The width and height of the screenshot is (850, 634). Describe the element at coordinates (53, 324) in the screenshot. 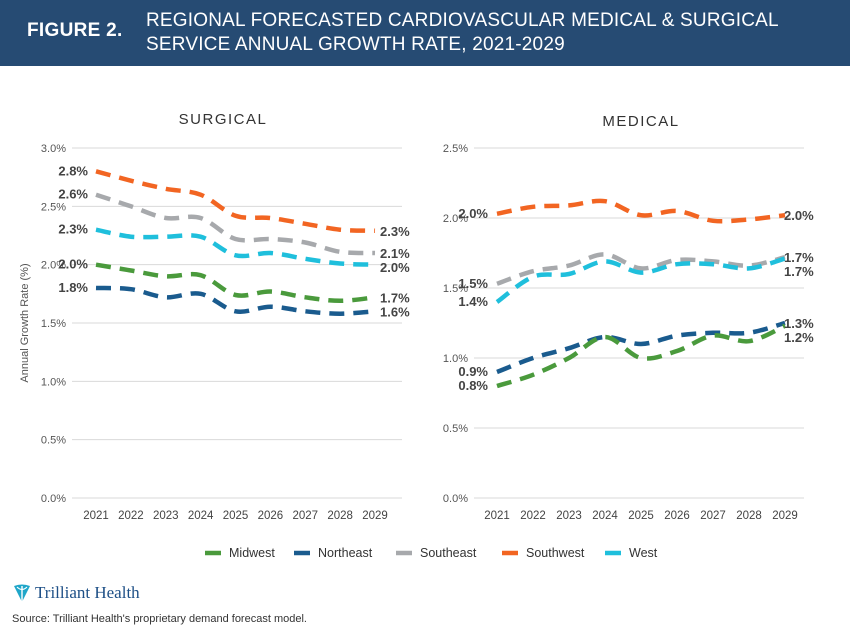

I see `surgical-y-tick-label: 1.5%` at that location.